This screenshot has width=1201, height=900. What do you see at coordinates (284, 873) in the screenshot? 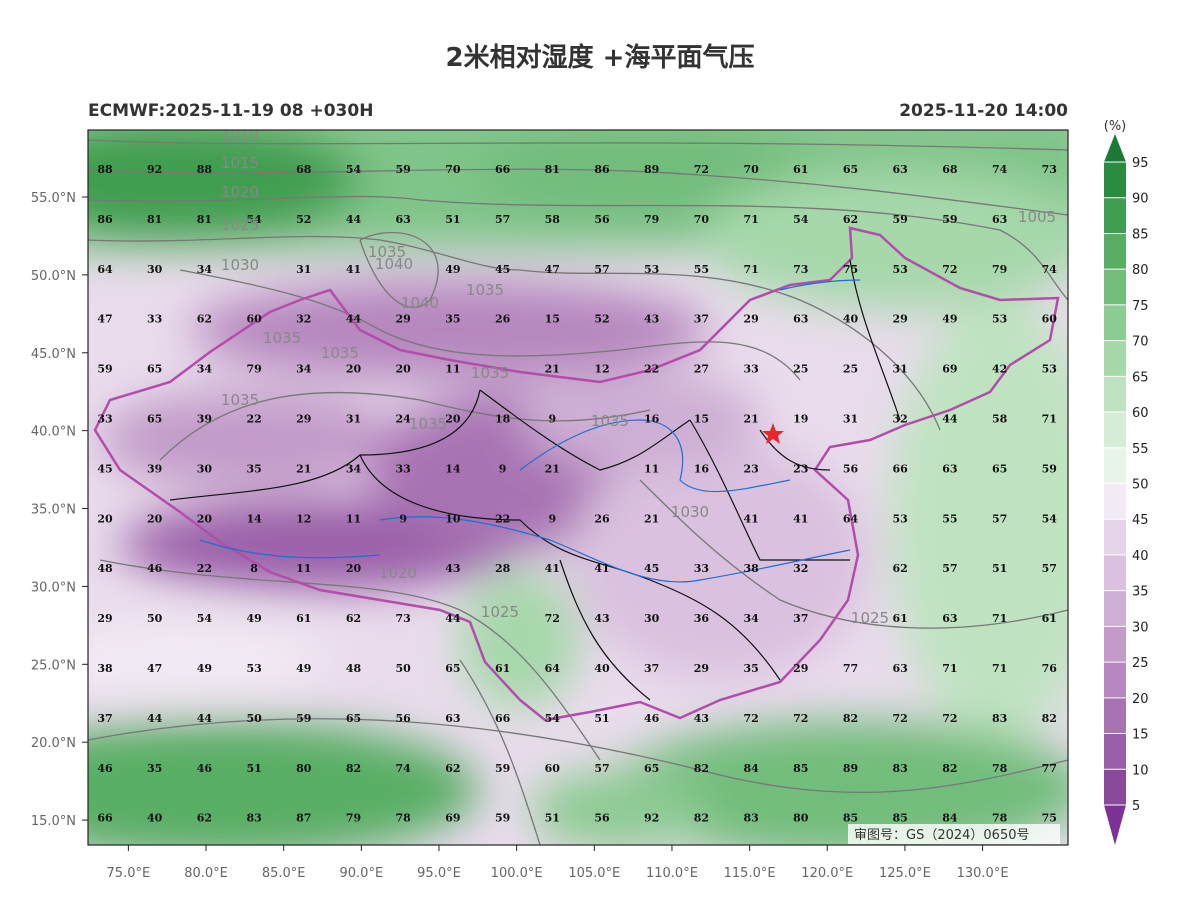
I see `lon-tick-label: 85.0°E` at bounding box center [284, 873].